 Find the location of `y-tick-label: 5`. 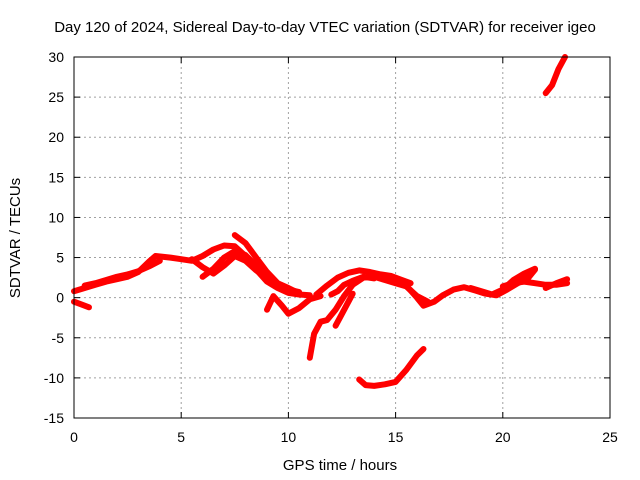

y-tick-label: 5 is located at coordinates (60, 258).